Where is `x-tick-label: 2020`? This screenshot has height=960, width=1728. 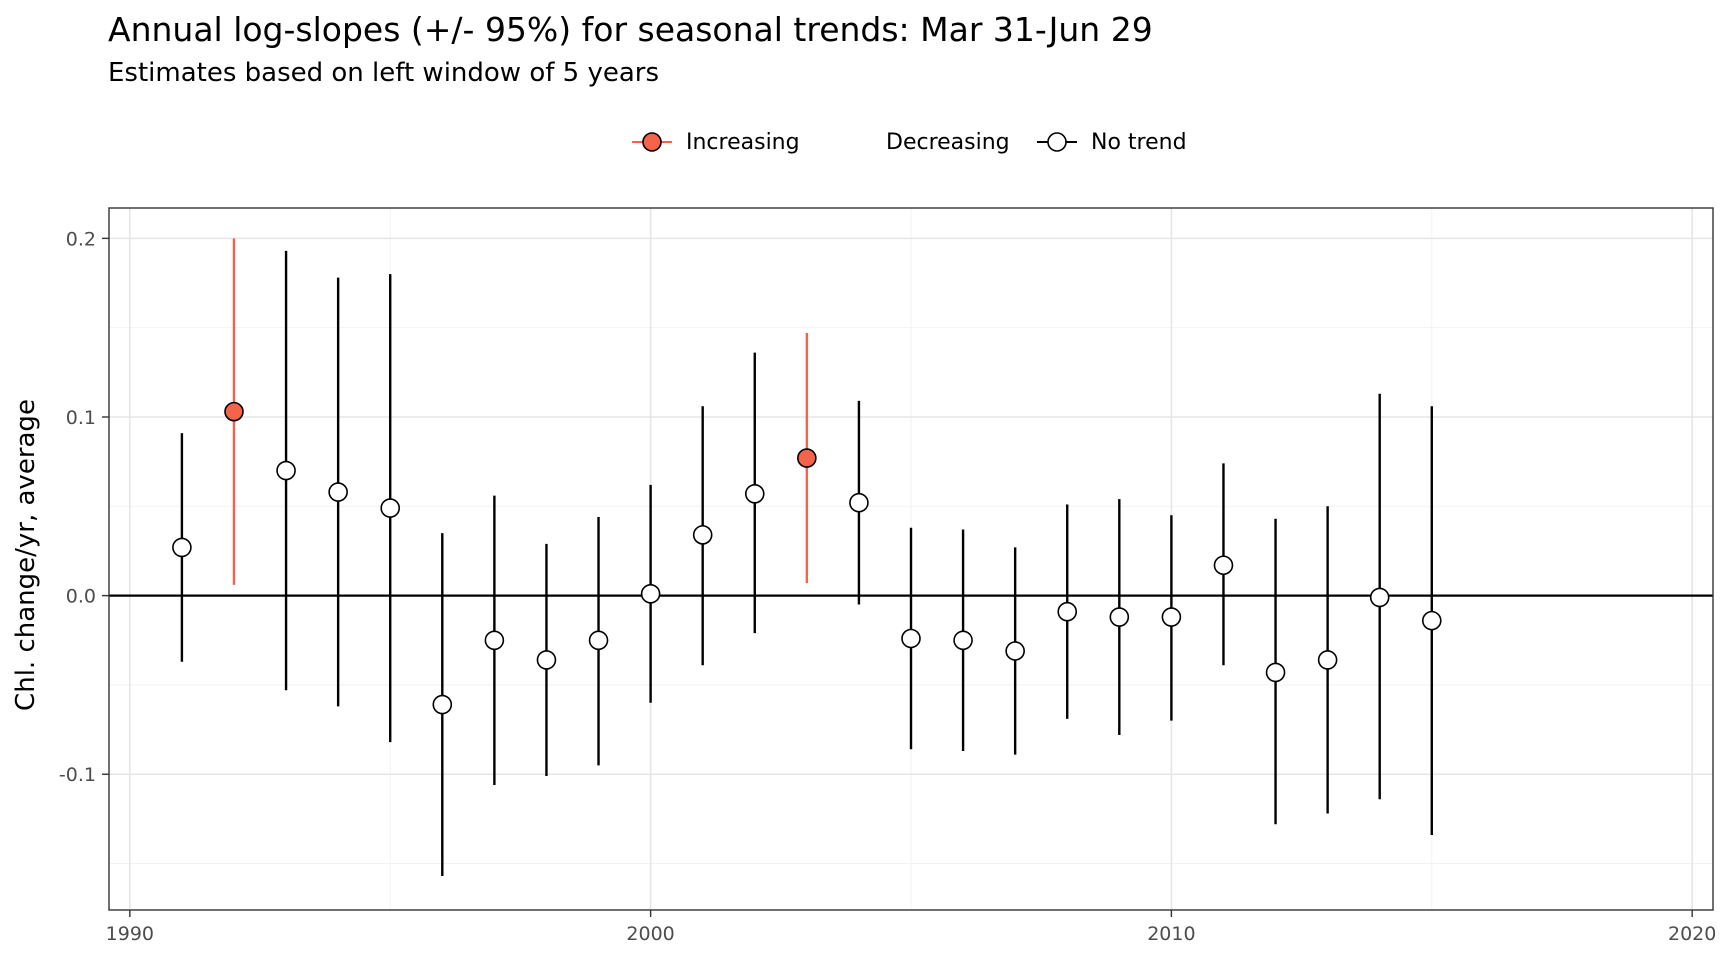
x-tick-label: 2020 is located at coordinates (1692, 934).